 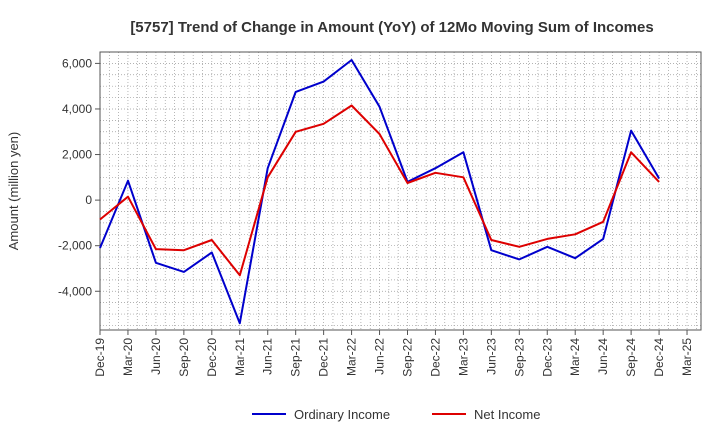 What do you see at coordinates (100, 357) in the screenshot?
I see `x-tick-label: Dec-19` at bounding box center [100, 357].